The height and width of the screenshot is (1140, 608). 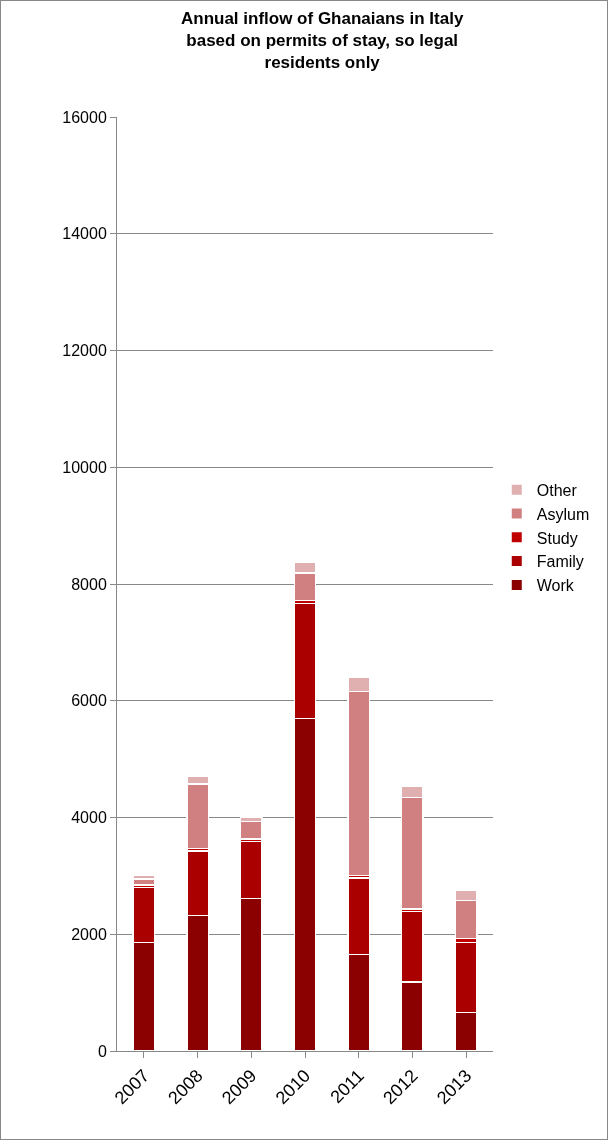 What do you see at coordinates (557, 490) in the screenshot?
I see `legend-label: Other` at bounding box center [557, 490].